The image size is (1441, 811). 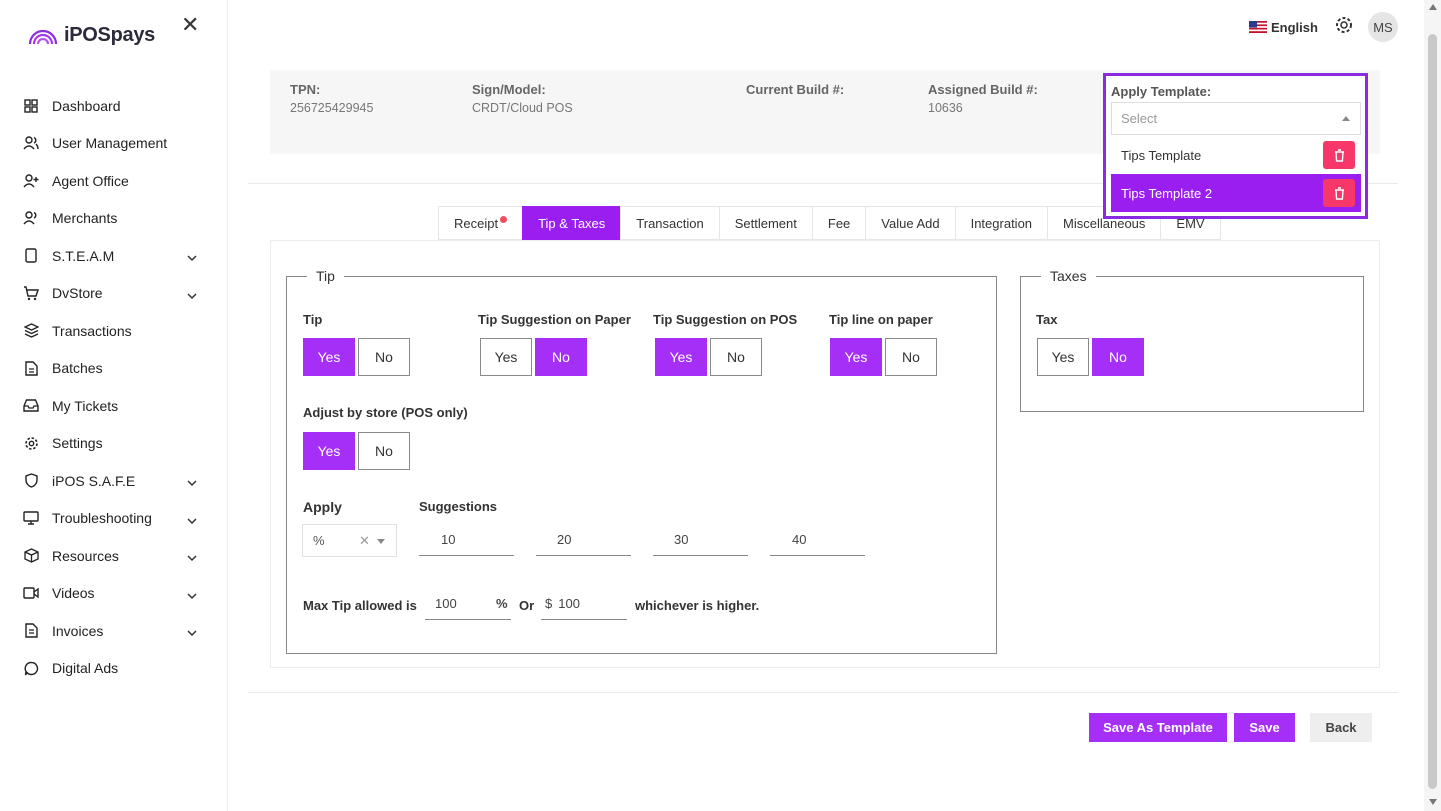 I want to click on save-as-template-button: Save As Template, so click(x=1158, y=727).